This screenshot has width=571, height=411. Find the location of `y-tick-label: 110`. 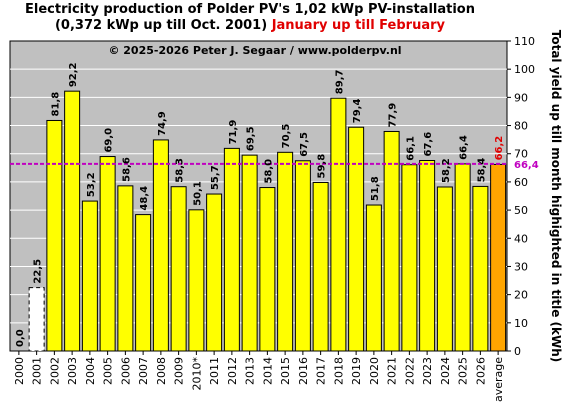

y-tick-label: 110 is located at coordinates (524, 41).